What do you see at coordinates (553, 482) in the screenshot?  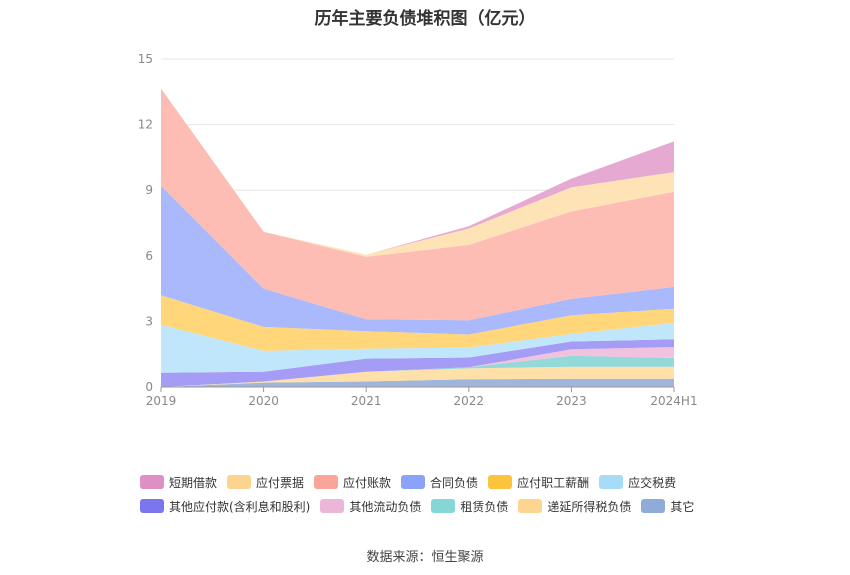 I see `legend-label: 应付职工薪酬` at bounding box center [553, 482].